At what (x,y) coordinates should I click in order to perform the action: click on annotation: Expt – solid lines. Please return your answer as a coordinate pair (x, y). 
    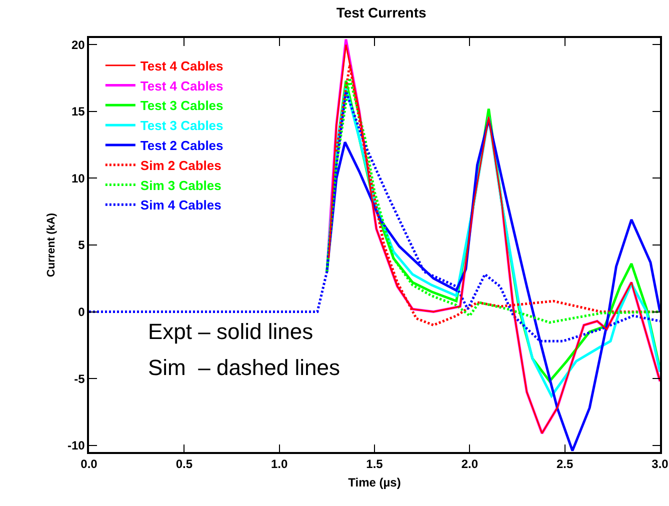
    Looking at the image, I should click on (231, 331).